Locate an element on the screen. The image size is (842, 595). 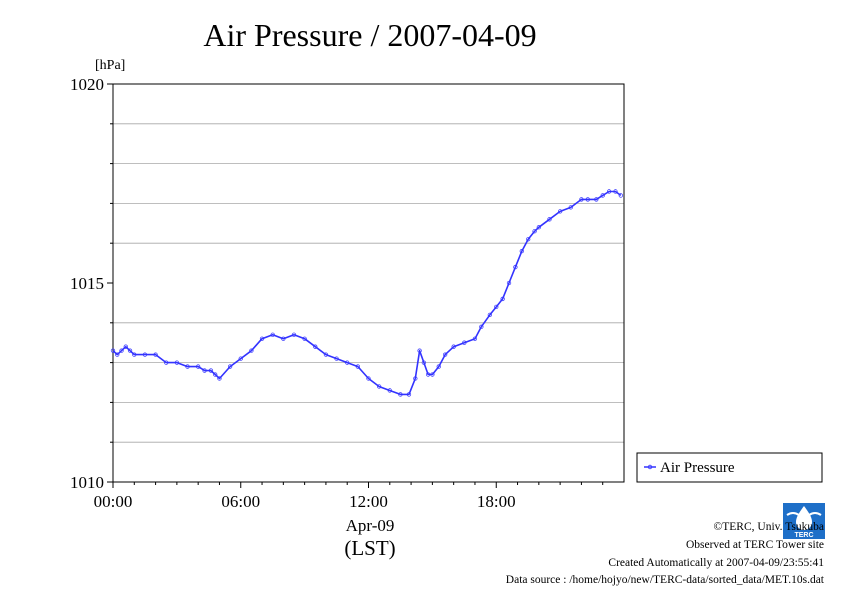
y-tick-label: 1015 is located at coordinates (87, 283).